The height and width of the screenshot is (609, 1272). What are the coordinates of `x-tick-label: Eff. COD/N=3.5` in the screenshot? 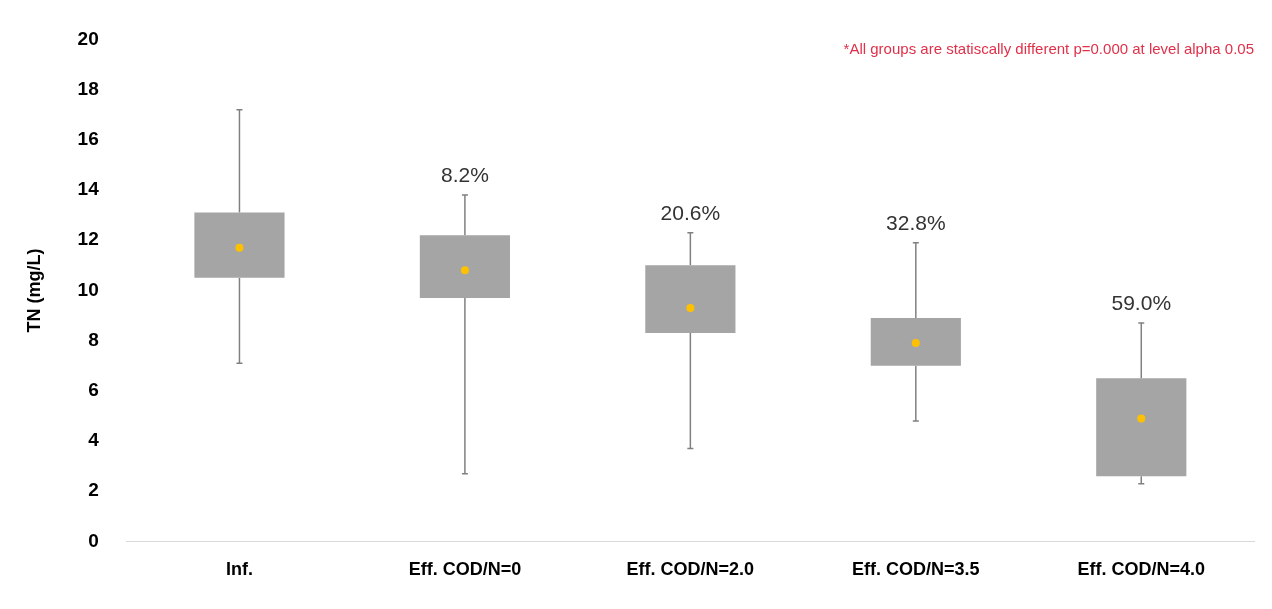 It's located at (916, 569).